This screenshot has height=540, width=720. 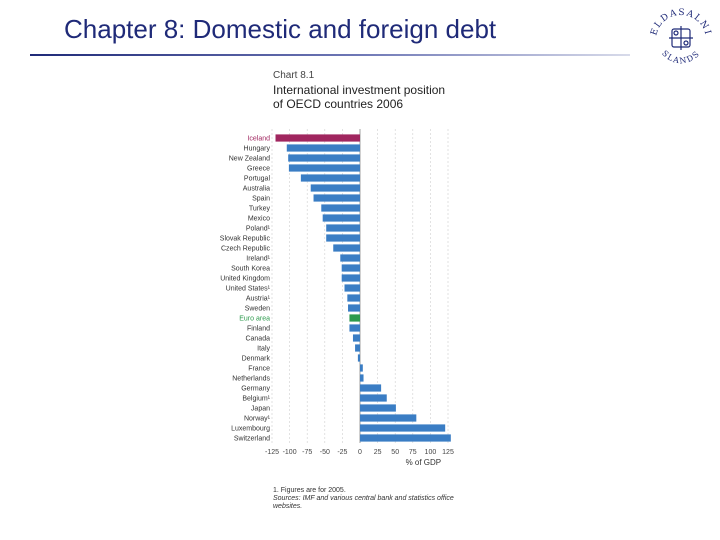 What do you see at coordinates (346, 248) in the screenshot?
I see `bar-czech-republic` at bounding box center [346, 248].